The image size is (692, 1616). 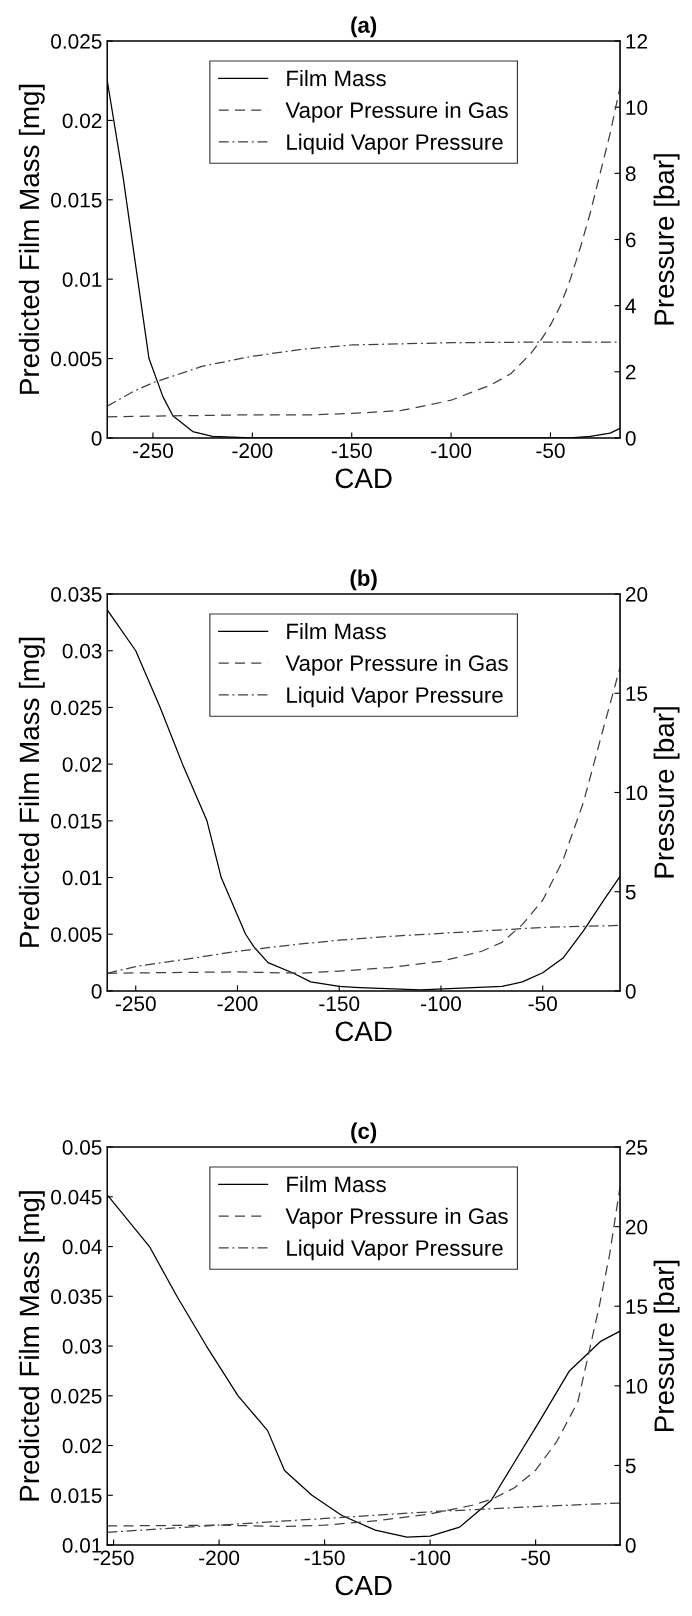 I want to click on y-tick-label: 0.04, so click(x=82, y=1247).